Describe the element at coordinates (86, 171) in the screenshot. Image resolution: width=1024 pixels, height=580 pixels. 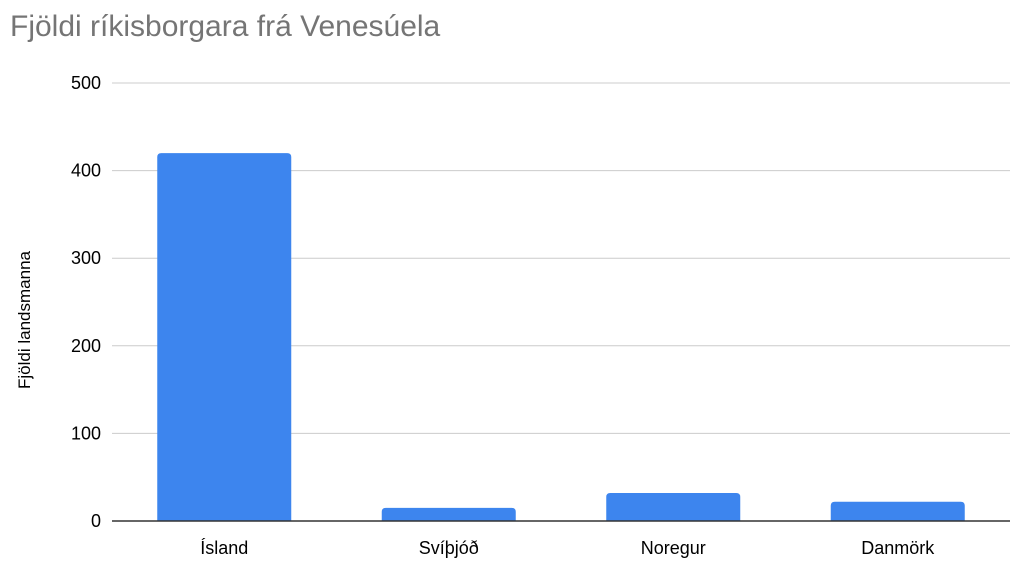
I see `y-tick-label: 400` at that location.